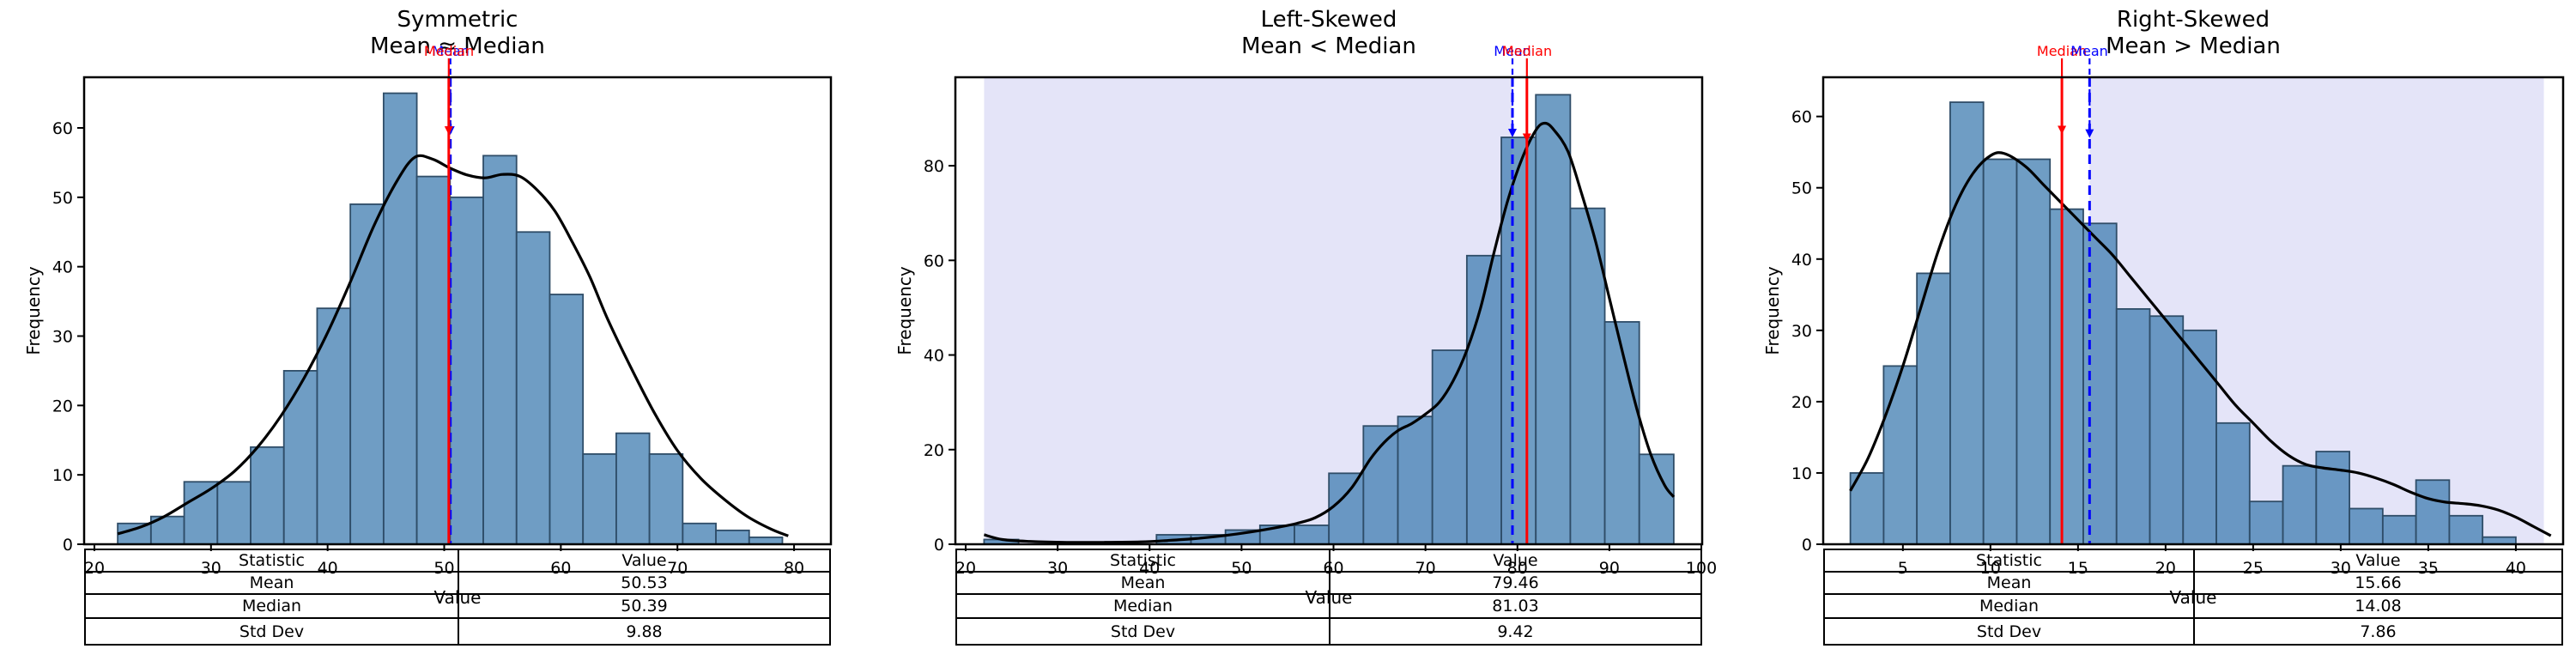 The image size is (2576, 661). Describe the element at coordinates (62, 199) in the screenshot. I see `y-tick-label: 50` at that location.